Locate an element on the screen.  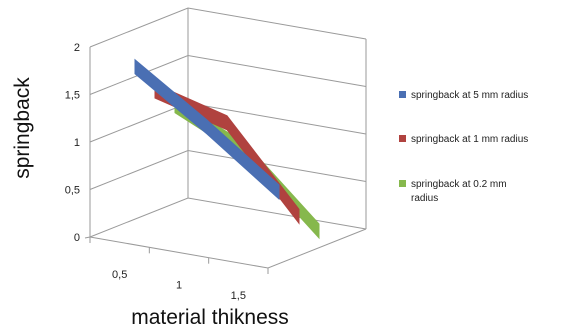
y-tick-label: 0,5 is located at coordinates (72, 191).